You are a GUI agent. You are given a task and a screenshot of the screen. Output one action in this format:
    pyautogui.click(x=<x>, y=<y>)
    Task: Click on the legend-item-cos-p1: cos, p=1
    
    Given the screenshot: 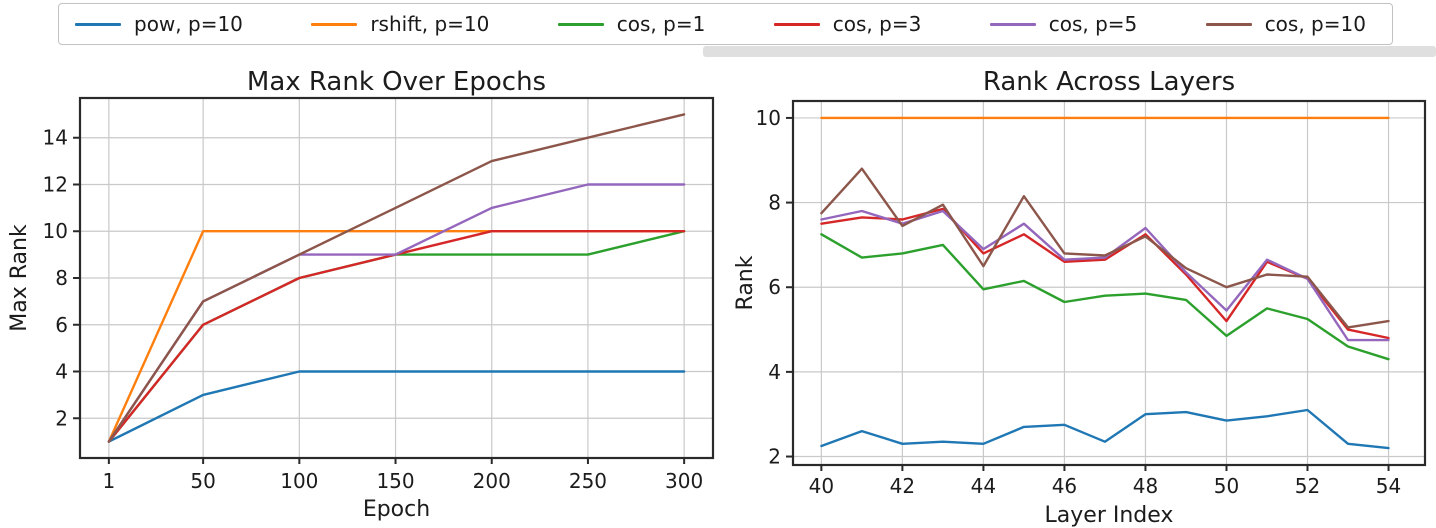 What is the action you would take?
    pyautogui.click(x=631, y=24)
    